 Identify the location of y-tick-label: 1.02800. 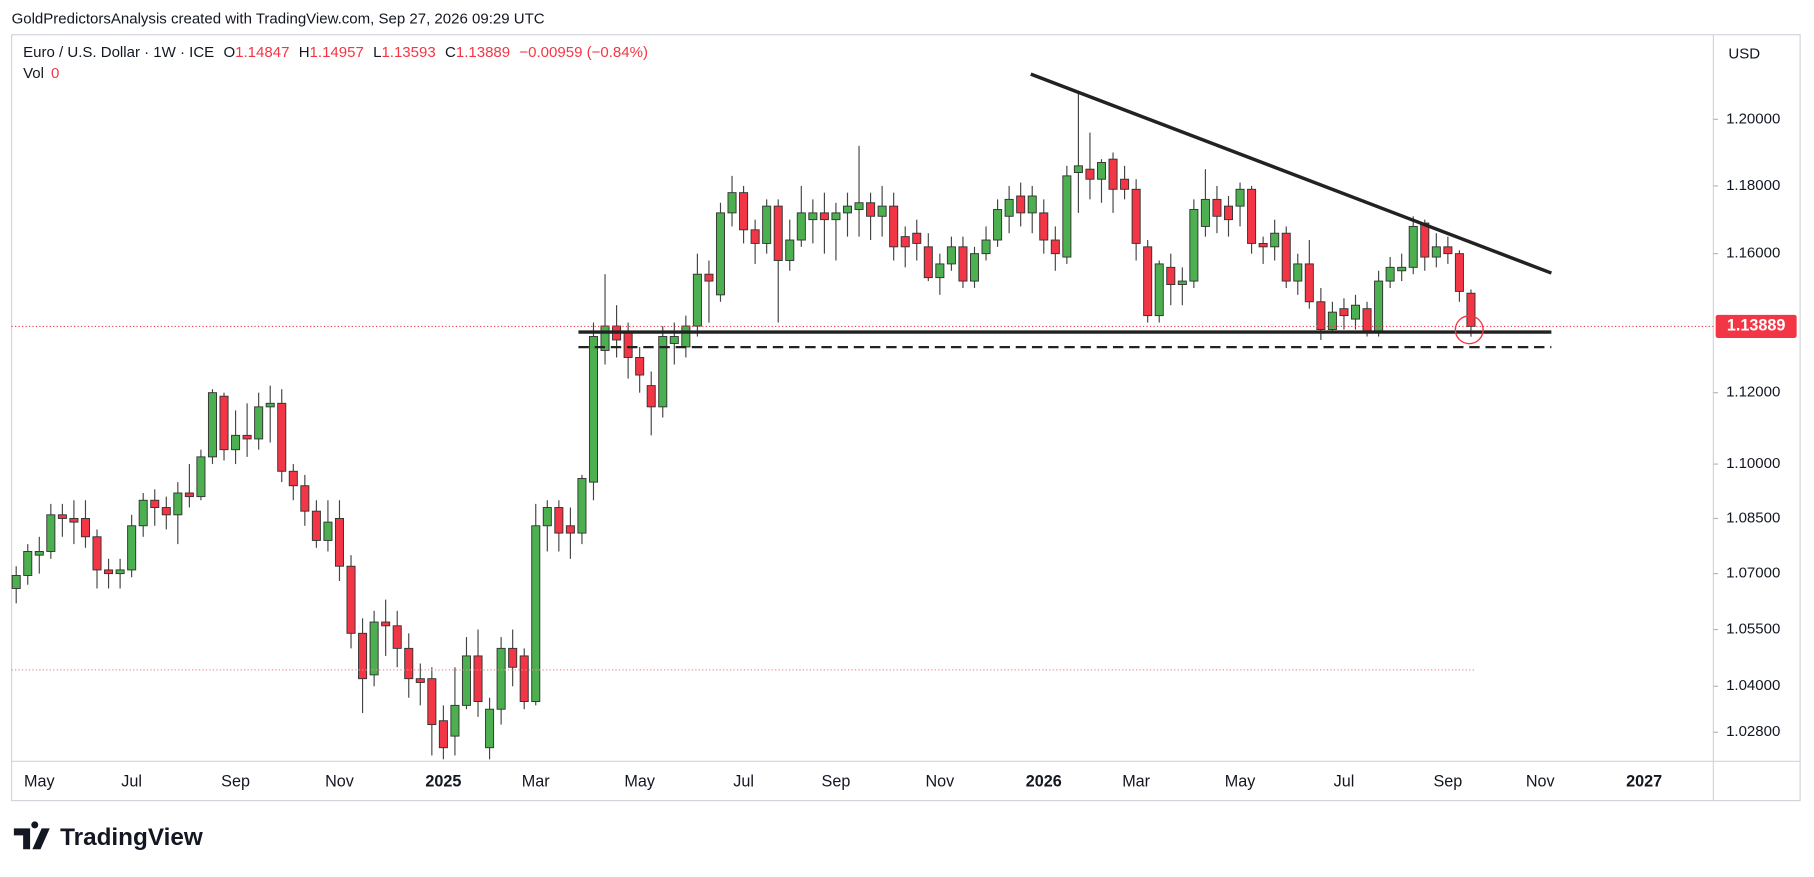
(1753, 731).